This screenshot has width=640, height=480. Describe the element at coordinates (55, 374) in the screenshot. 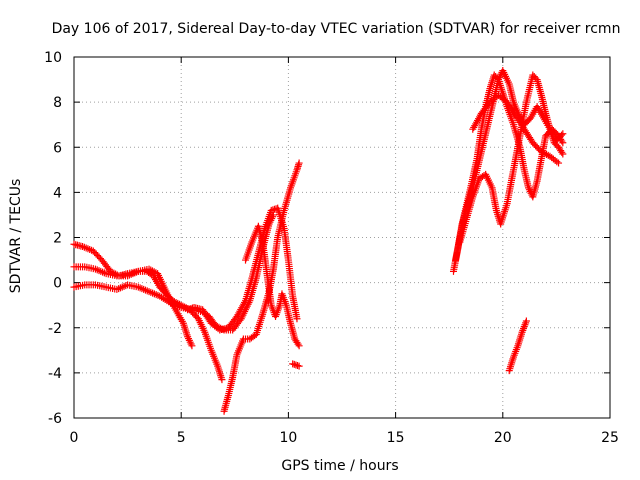

I see `y-tick-label: -4` at that location.